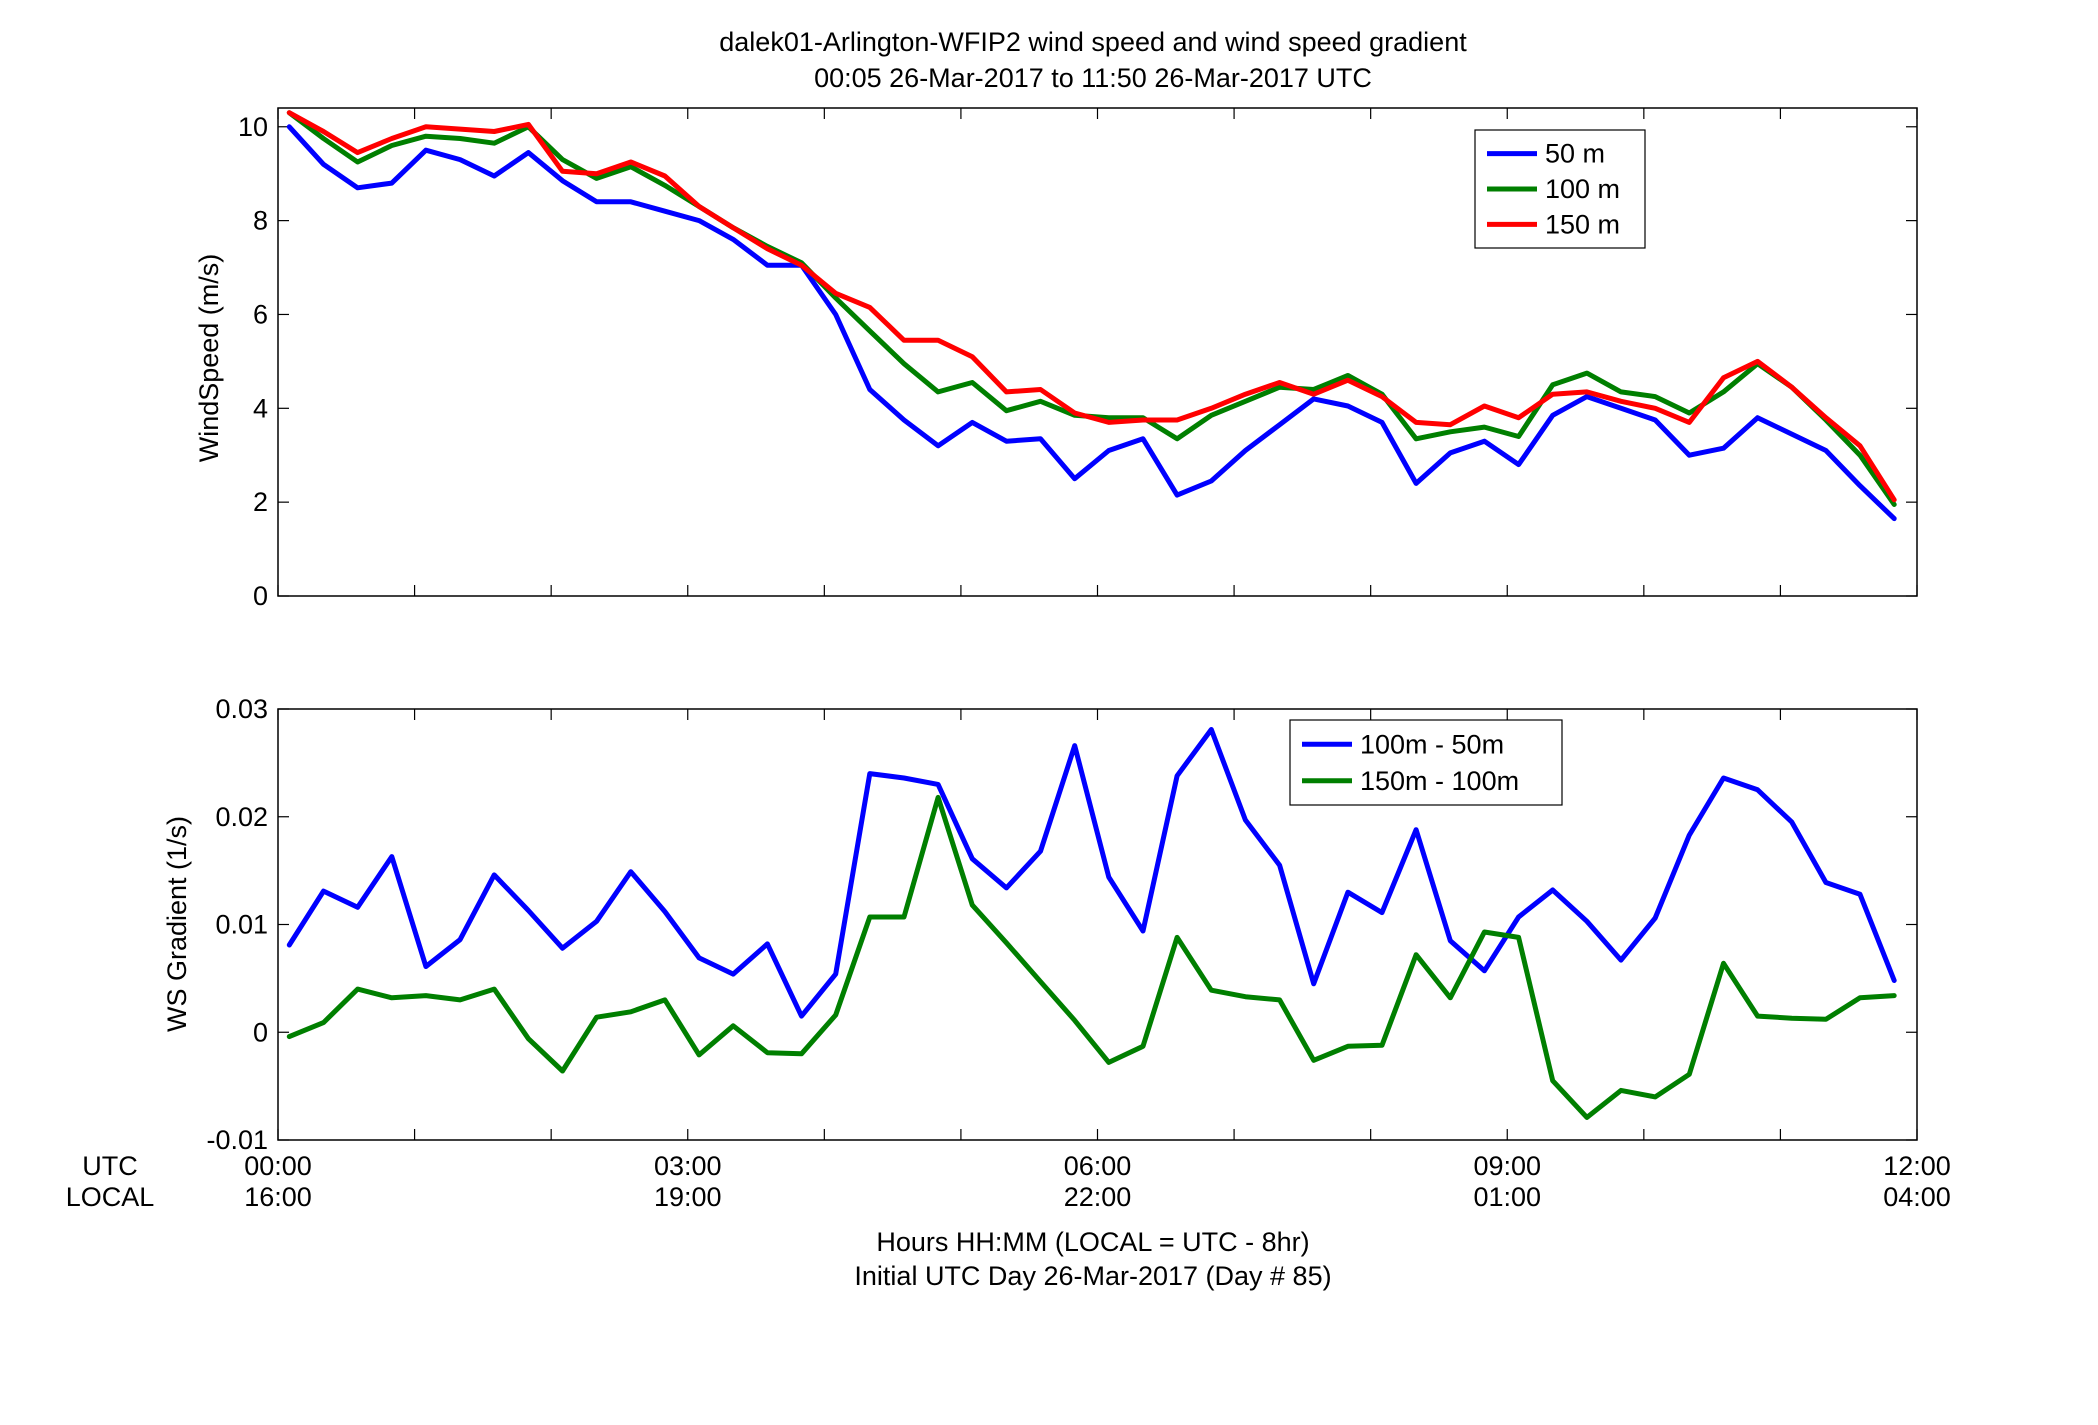 The image size is (2098, 1425). What do you see at coordinates (1917, 1197) in the screenshot?
I see `x-tick-label-local: 04:00` at bounding box center [1917, 1197].